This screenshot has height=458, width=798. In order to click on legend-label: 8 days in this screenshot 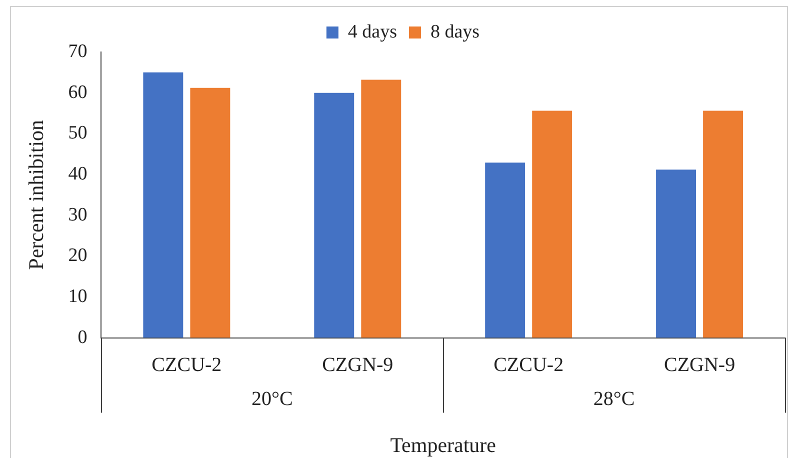, I will do `click(455, 31)`.